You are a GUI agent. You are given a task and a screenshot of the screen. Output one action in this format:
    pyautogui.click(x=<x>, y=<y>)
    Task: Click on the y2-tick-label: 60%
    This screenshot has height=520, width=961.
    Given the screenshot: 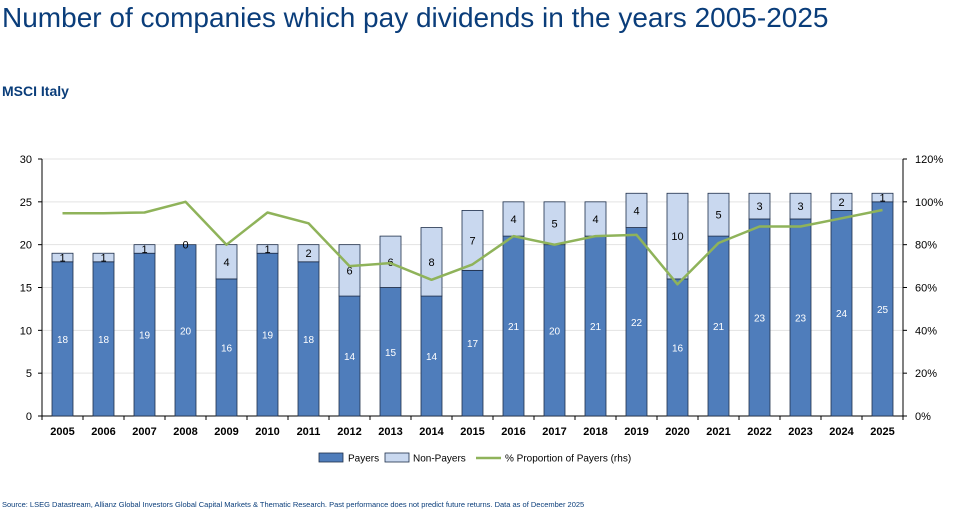 What is the action you would take?
    pyautogui.click(x=926, y=289)
    